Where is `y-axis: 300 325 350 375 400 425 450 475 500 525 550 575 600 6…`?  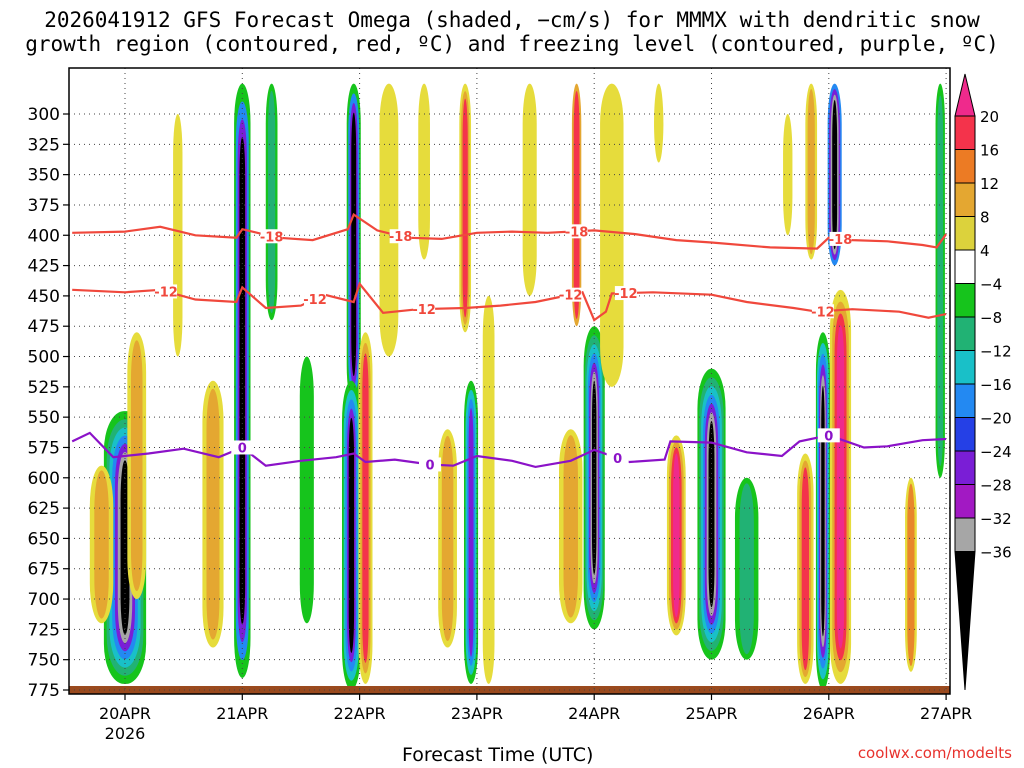 y-axis: 300 325 350 375 400 425 450 475 500 525 550 575 600 6… is located at coordinates (48, 403).